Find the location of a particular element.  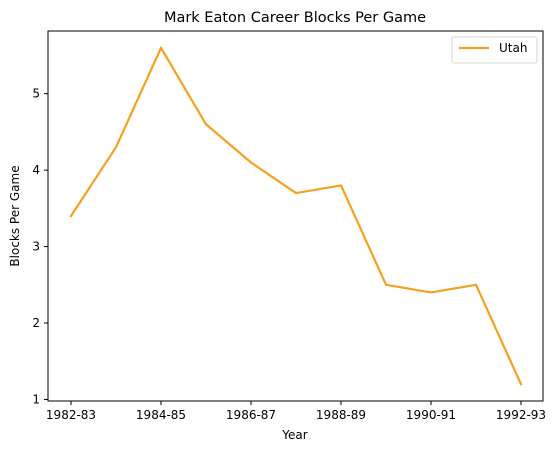

y-axis: 1 2 3 4 5 is located at coordinates (40, 246).